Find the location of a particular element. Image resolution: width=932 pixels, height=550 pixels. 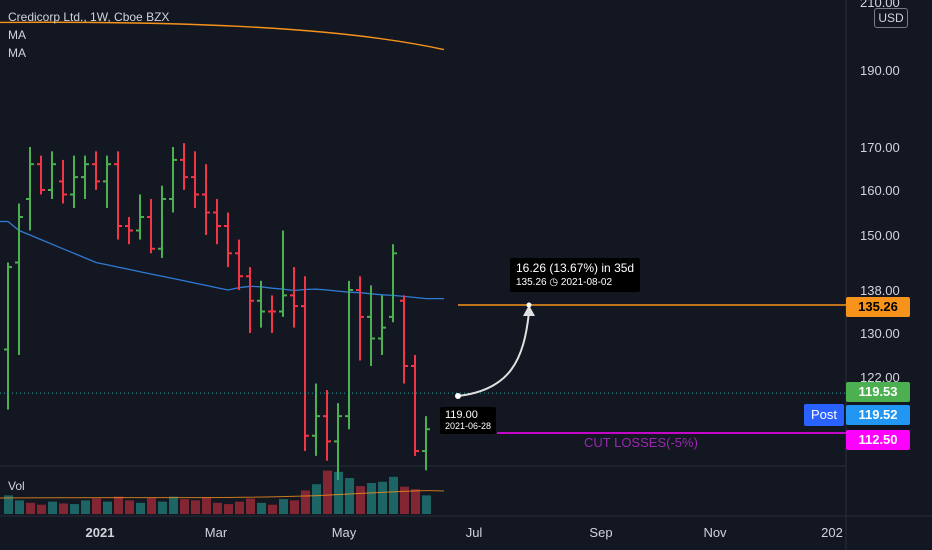

projection-date: 2021-08-02 is located at coordinates (586, 282).